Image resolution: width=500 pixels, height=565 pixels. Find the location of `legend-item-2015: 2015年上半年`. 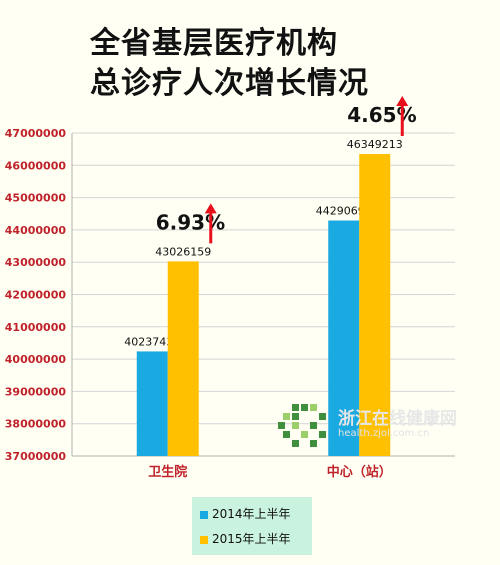

legend-item-2015: 2015年上半年 is located at coordinates (245, 538).